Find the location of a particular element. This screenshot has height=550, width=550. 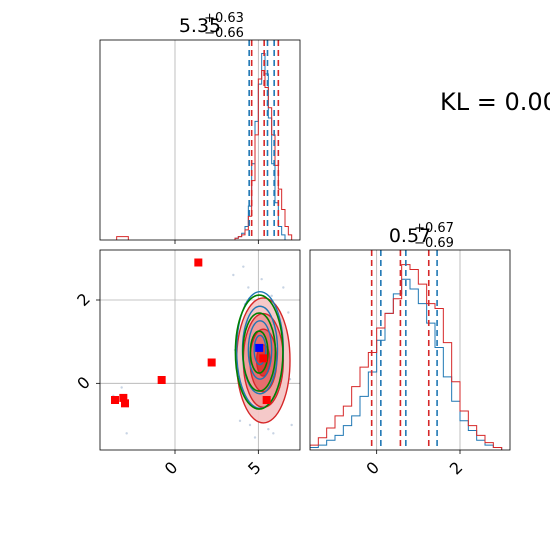

hist1-minus: −0.66 is located at coordinates (224, 33).